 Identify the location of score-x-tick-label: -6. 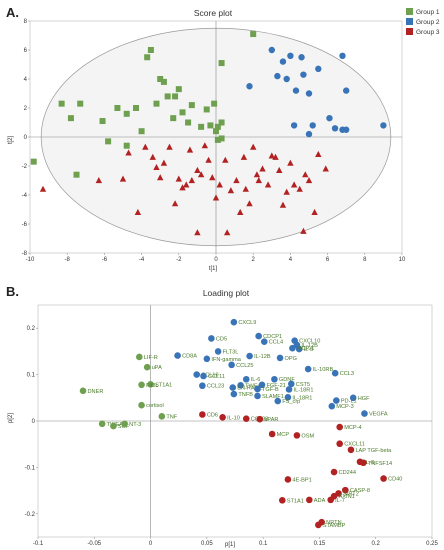
(105, 260).